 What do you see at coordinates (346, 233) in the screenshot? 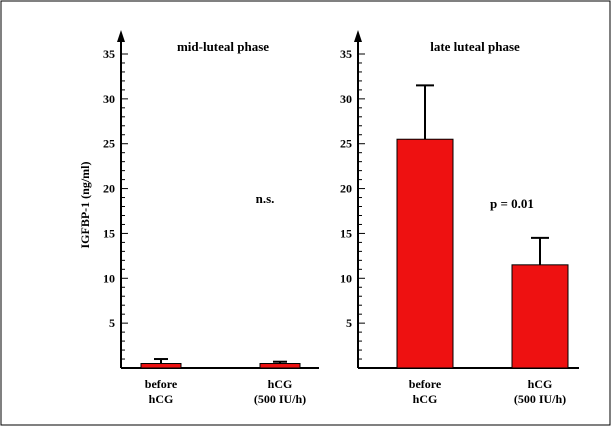
I see `y-tick-label-late-15: 15` at bounding box center [346, 233].